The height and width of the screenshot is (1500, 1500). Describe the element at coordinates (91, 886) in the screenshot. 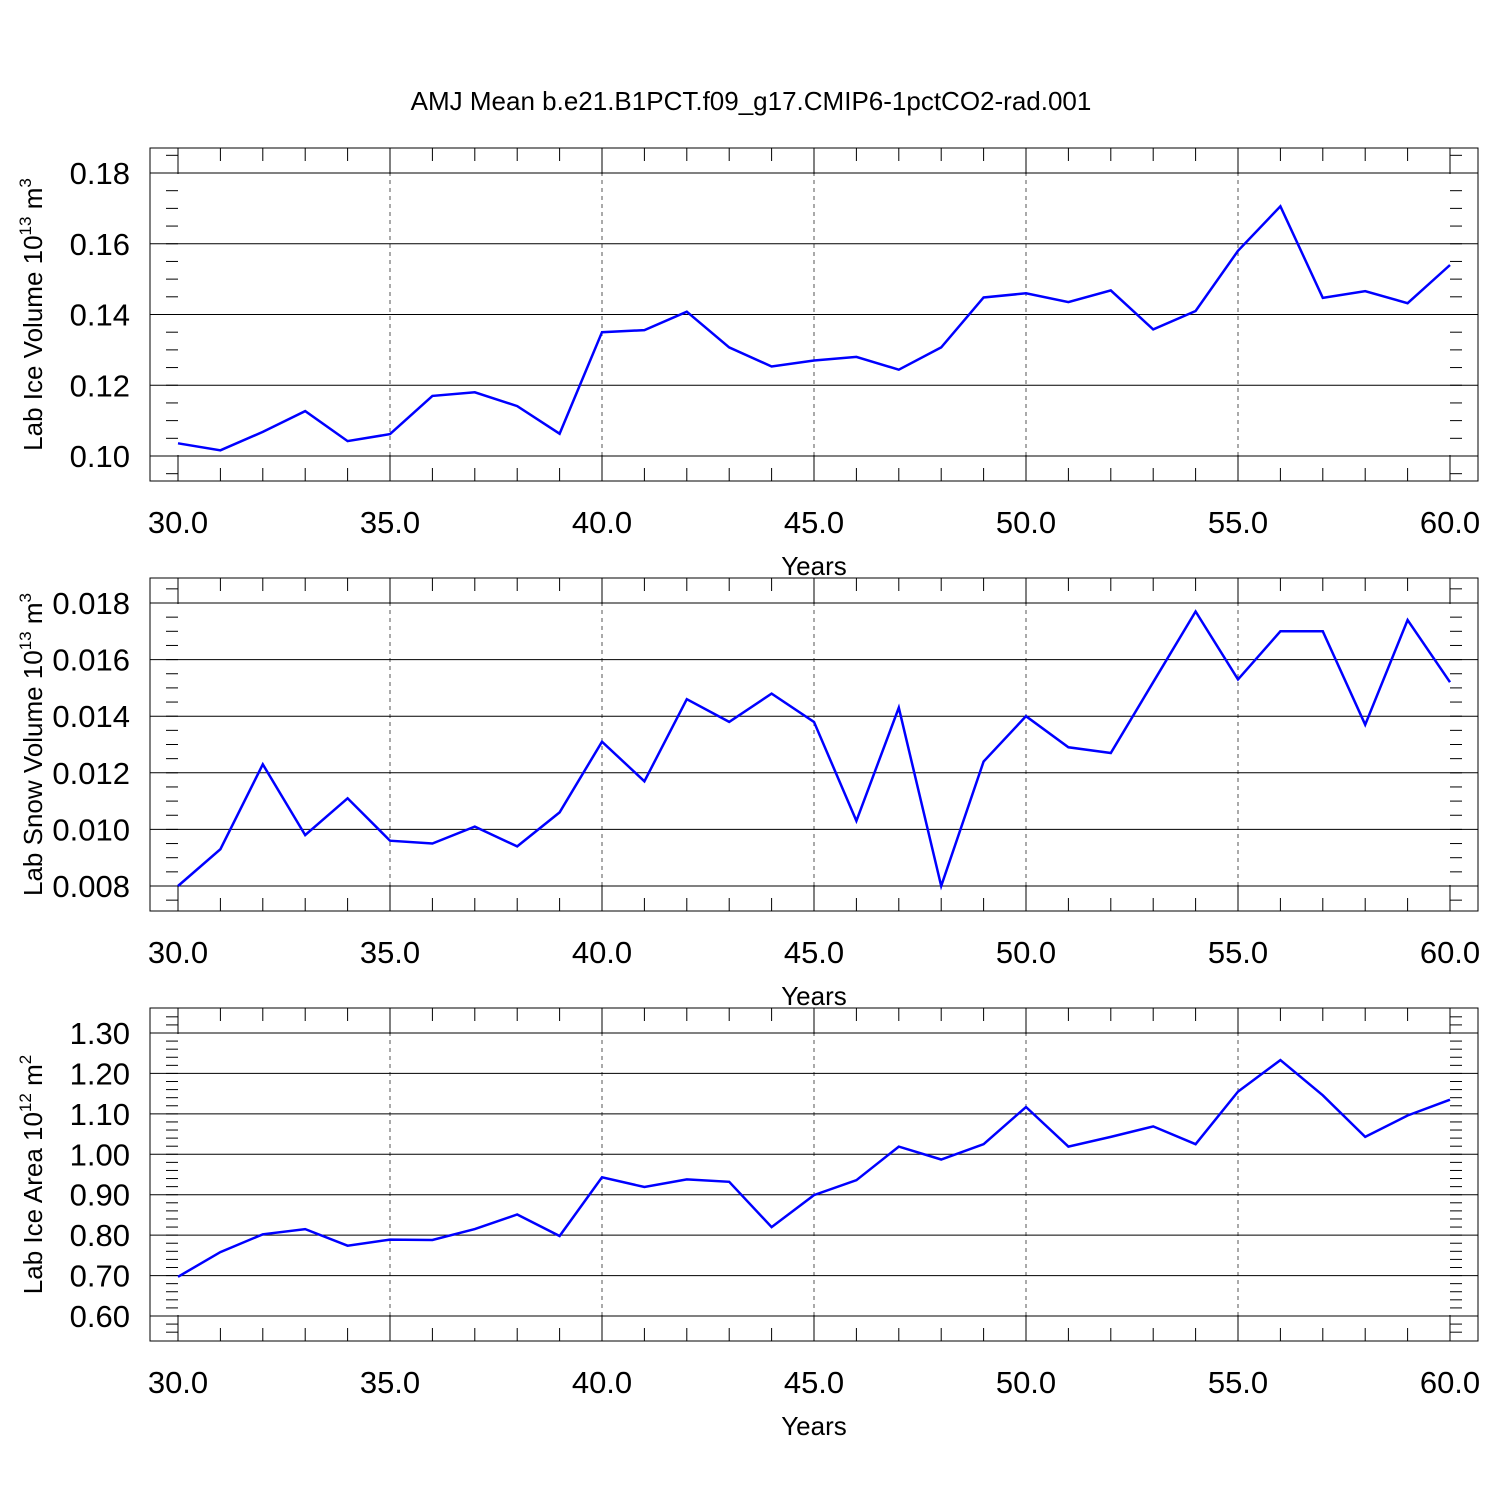

I see `y-tick-label: 0.008` at that location.